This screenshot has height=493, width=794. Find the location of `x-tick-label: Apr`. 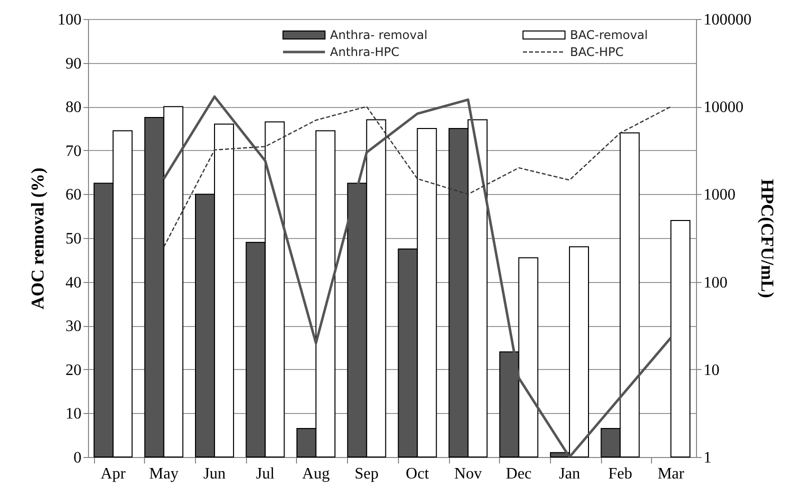

x-tick-label: Apr is located at coordinates (113, 474).